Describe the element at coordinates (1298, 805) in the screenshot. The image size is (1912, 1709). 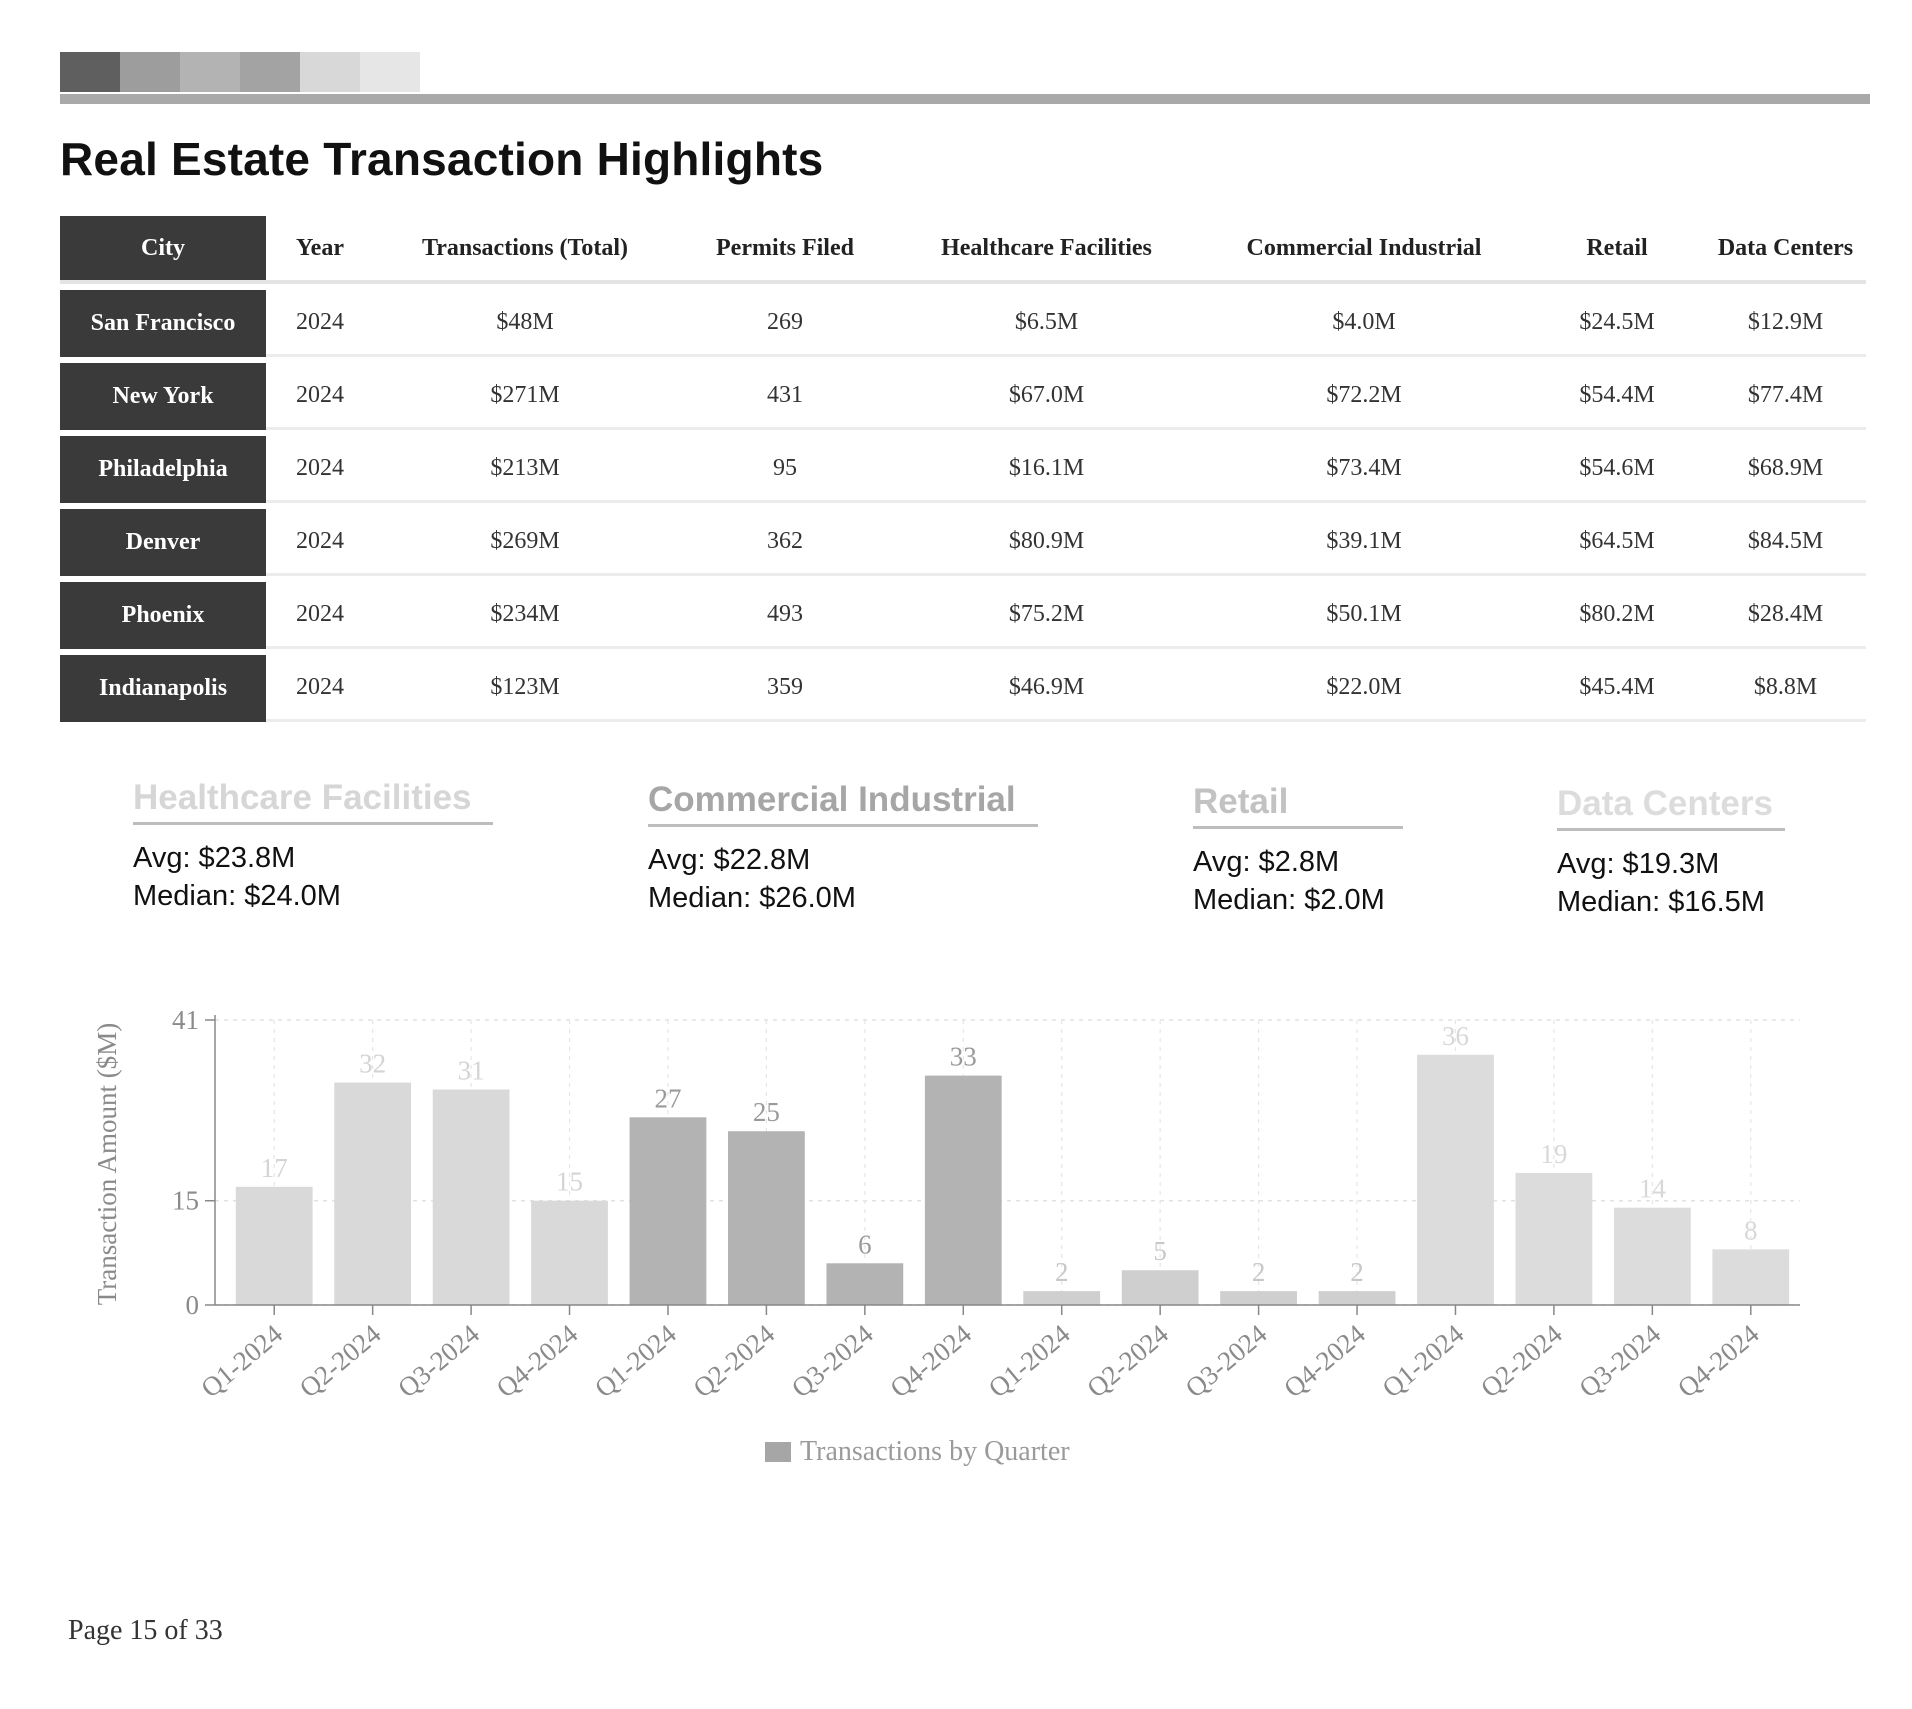
I see `stat-title: Retail` at that location.